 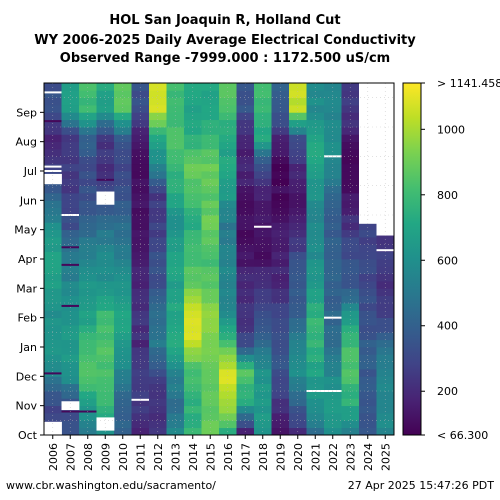 I want to click on footer-timestamp: 27 Apr 2025 15:47:26 PDT, so click(x=421, y=485).